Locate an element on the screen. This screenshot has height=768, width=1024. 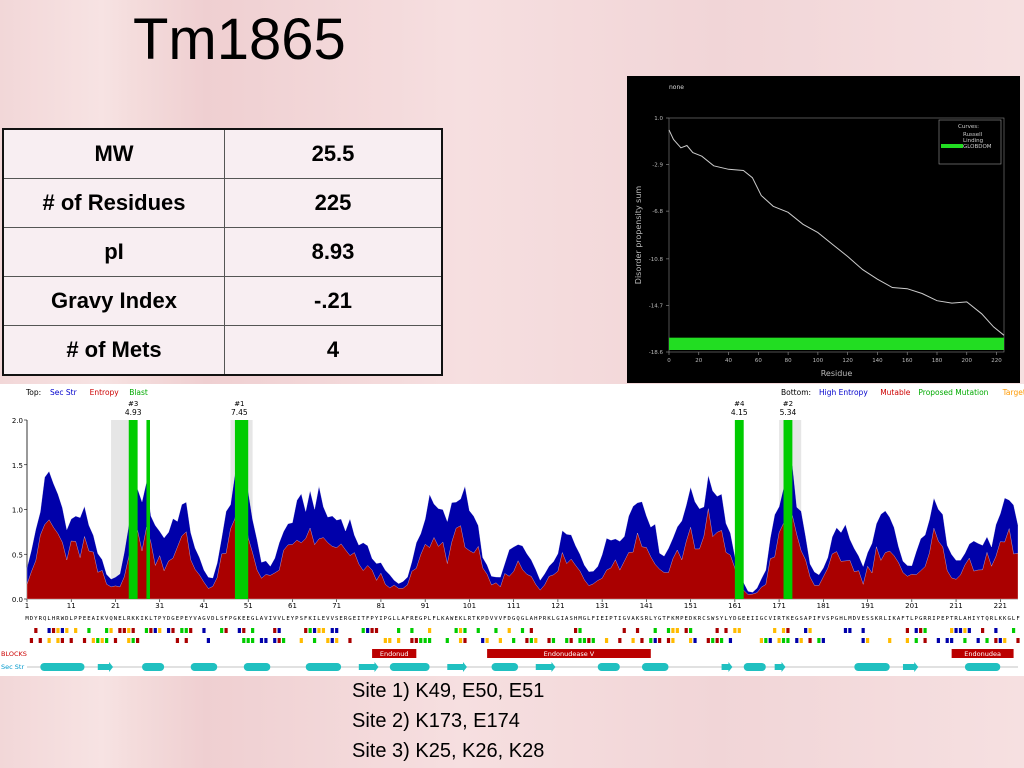
y-tick-label: 0.0 is located at coordinates (17, 600).